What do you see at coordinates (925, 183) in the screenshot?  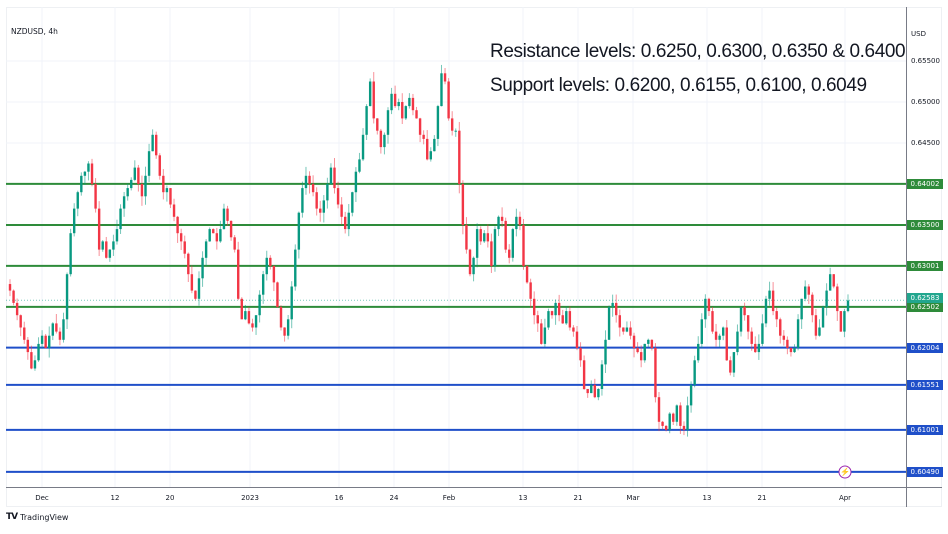 I see `resistance-level-tag: 0.64002` at bounding box center [925, 183].